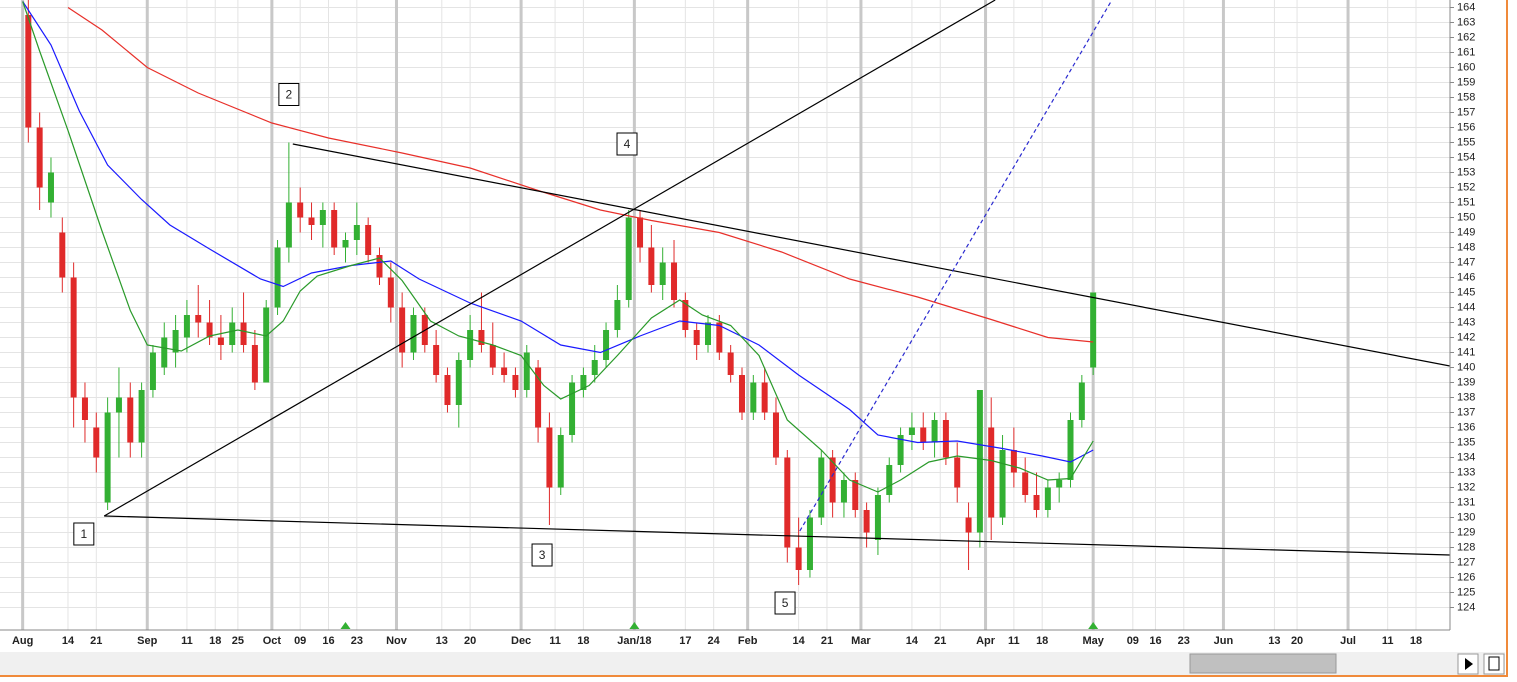  Describe the element at coordinates (1466, 412) in the screenshot. I see `y-tick-label: 137` at that location.